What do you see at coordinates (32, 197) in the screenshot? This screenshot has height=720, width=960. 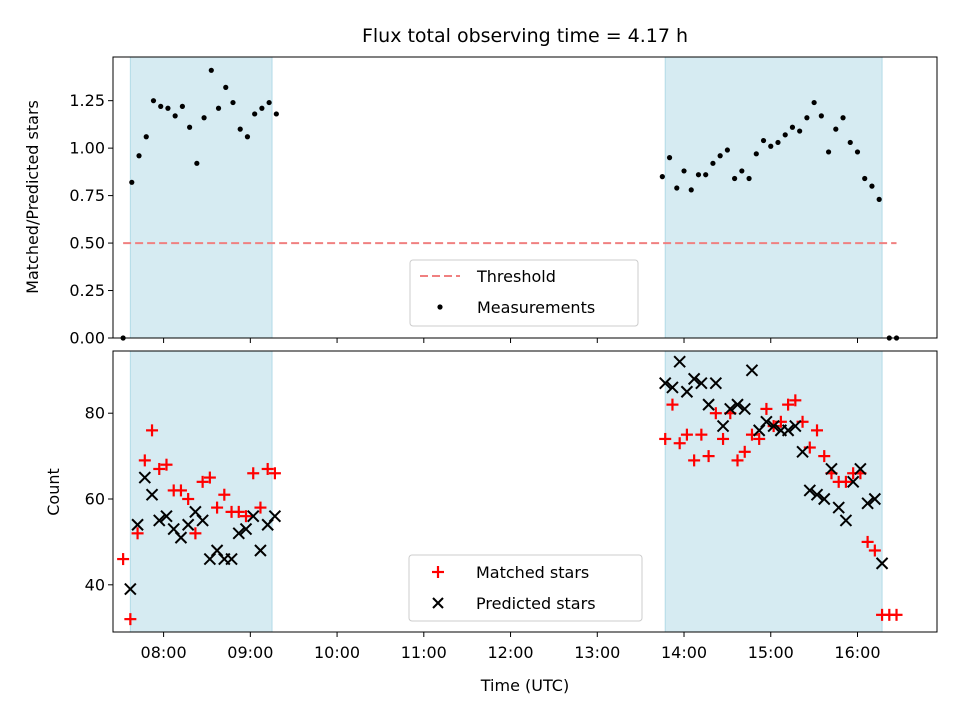 I see `top-y-axis-label: Matched/Predicted stars` at bounding box center [32, 197].